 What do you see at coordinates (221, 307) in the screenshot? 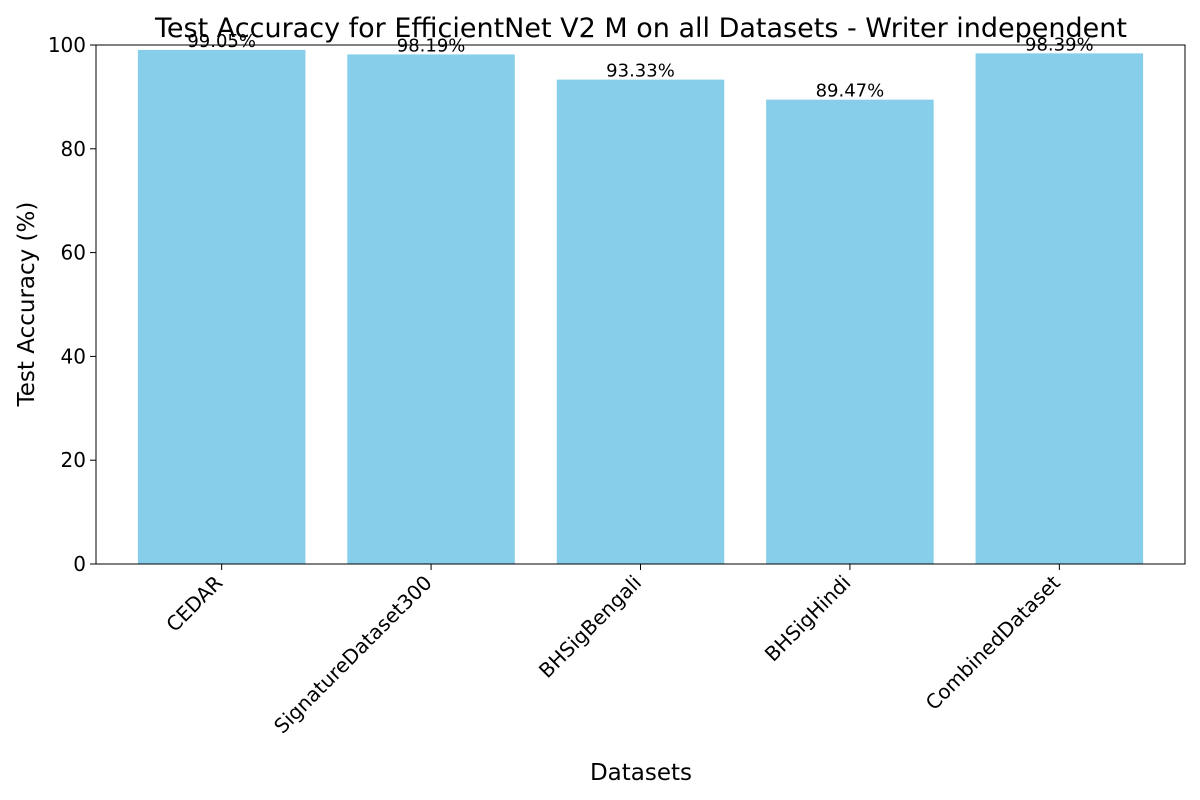
I see `bar-cedar` at bounding box center [221, 307].